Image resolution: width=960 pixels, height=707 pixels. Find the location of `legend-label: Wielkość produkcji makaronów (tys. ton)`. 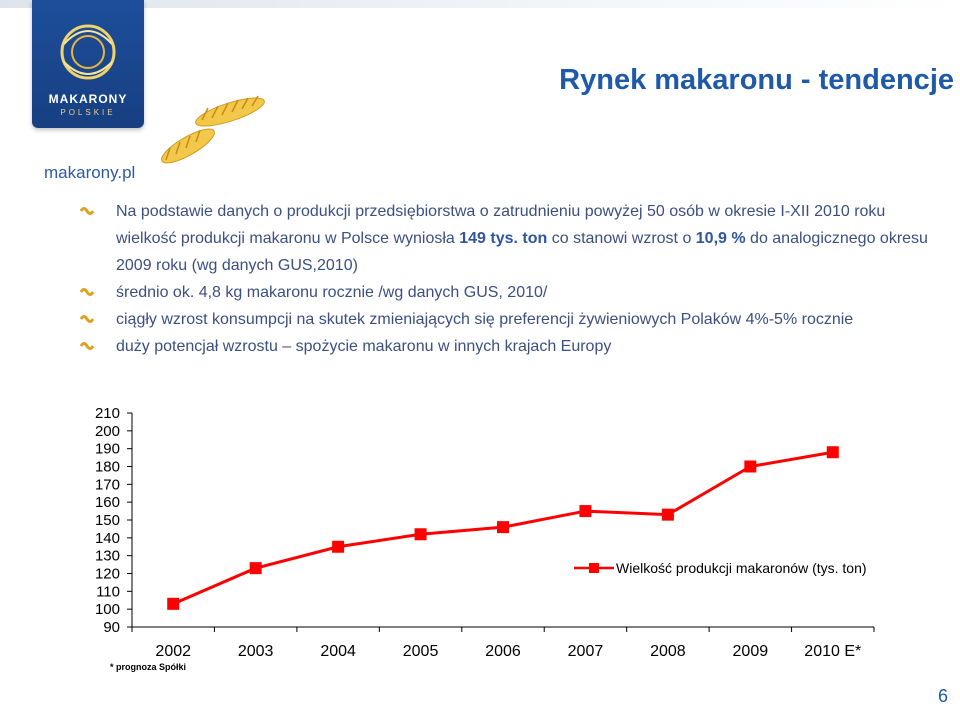

legend-label: Wielkość produkcji makaronów (tys. ton) is located at coordinates (741, 568).